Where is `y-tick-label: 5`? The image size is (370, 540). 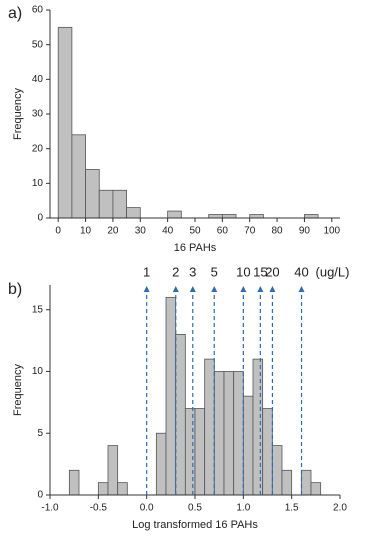 y-tick-label: 5 is located at coordinates (40, 433).